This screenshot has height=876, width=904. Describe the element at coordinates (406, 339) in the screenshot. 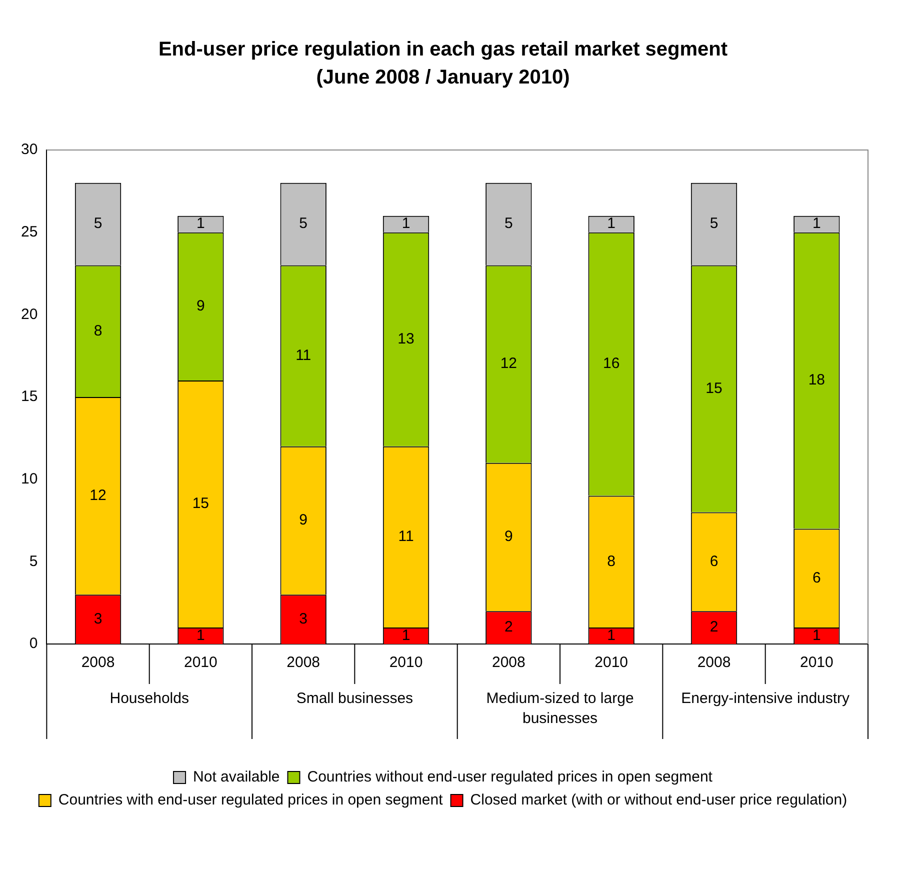

I see `data-label: 13` at that location.